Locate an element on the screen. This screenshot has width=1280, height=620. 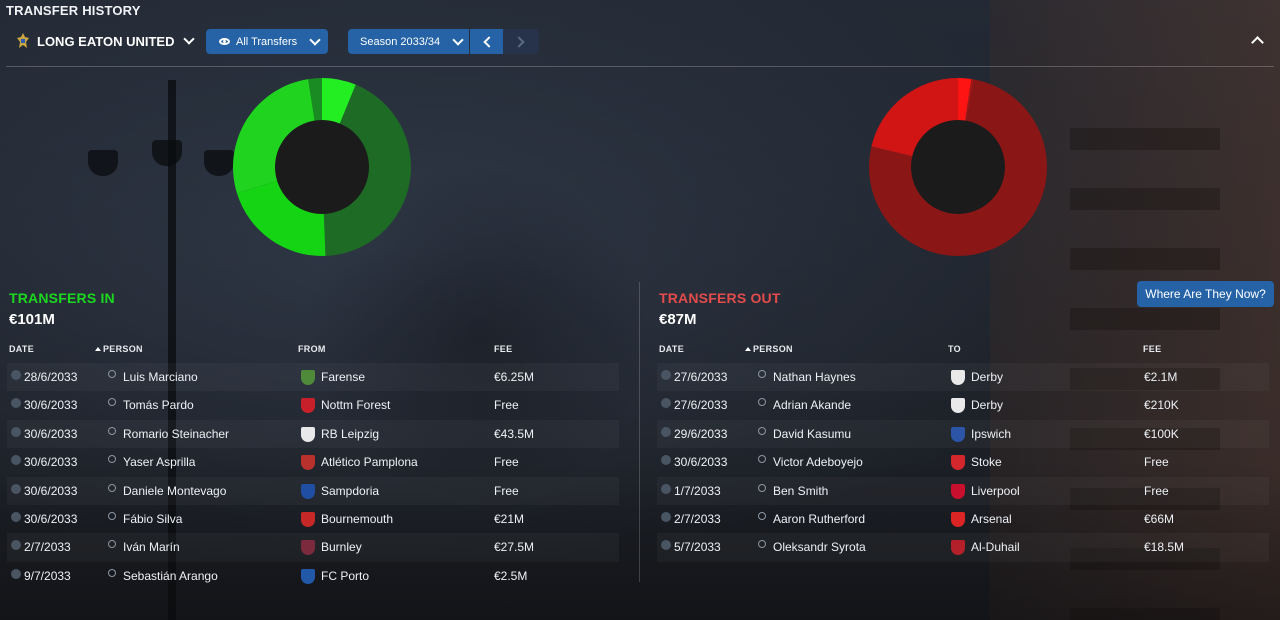
table-row: 5/7/2033 Oleksandr Syrota Al-Duhail €18.5M is located at coordinates (963, 547).